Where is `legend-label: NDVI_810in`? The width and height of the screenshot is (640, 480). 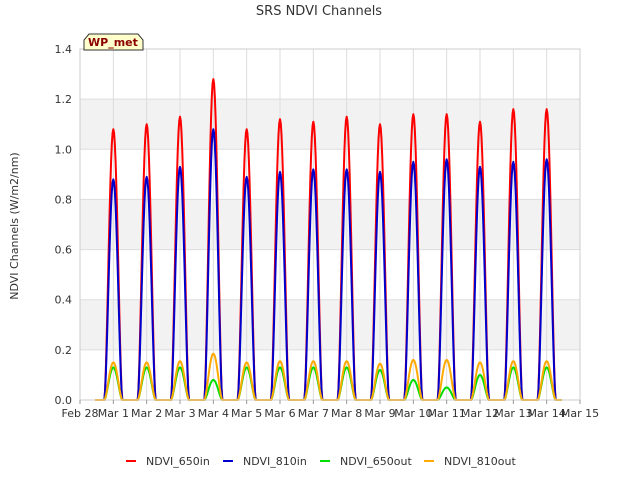
legend-label: NDVI_810in is located at coordinates (275, 461).